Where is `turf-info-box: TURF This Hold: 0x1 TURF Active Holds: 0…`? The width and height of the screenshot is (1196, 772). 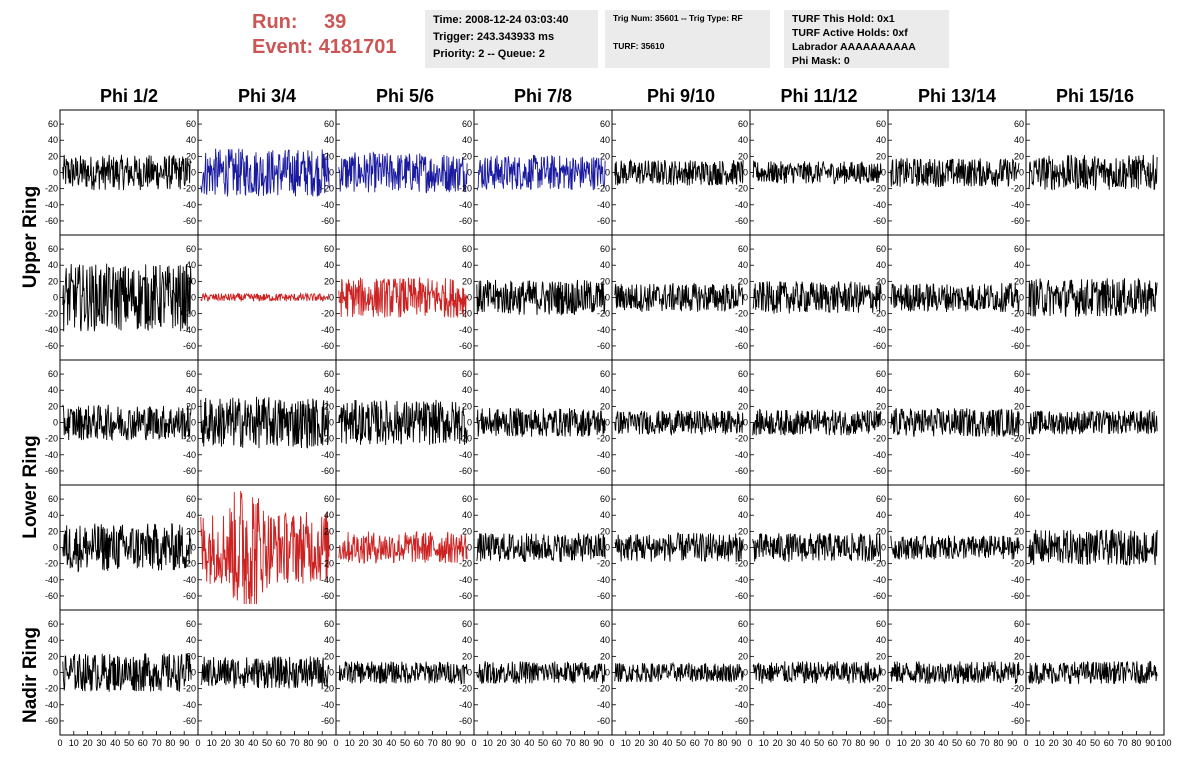
turf-info-box: TURF This Hold: 0x1 TURF Active Holds: 0… is located at coordinates (866, 39).